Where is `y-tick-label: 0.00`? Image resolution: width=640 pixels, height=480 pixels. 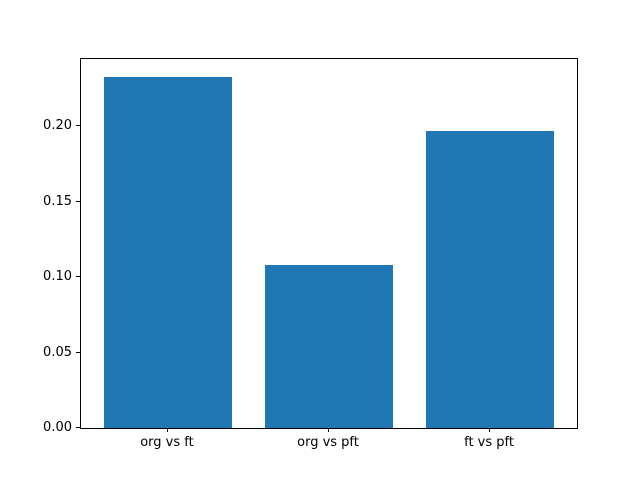 y-tick-label: 0.00 is located at coordinates (57, 427).